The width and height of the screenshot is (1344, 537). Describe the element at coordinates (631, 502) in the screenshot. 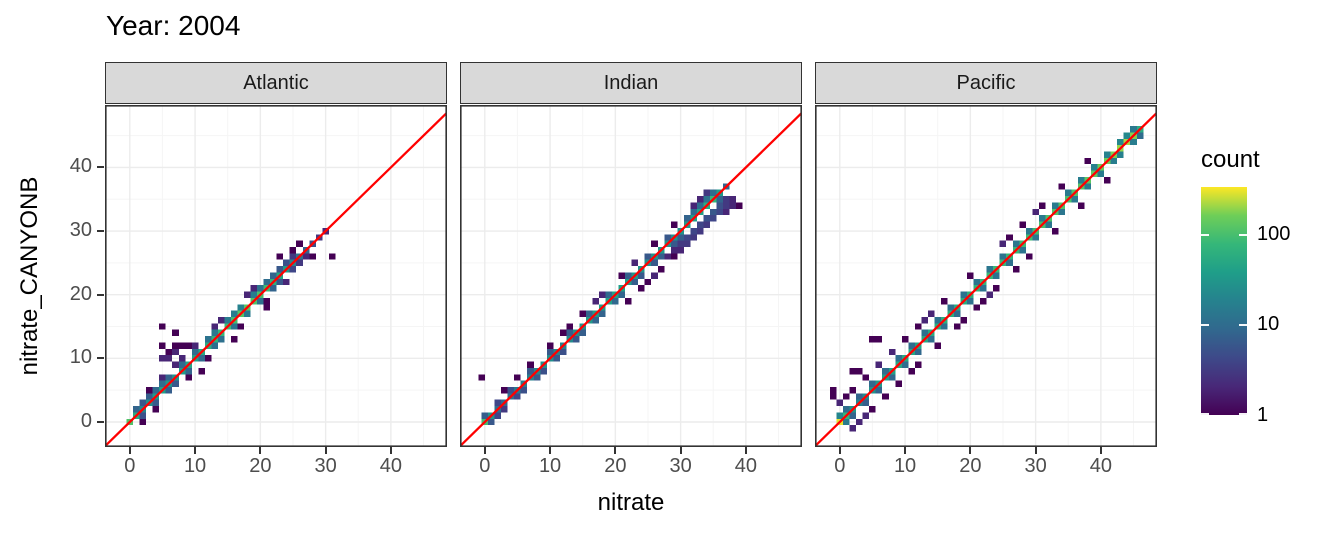

I see `x-axis-title: nitrate` at that location.